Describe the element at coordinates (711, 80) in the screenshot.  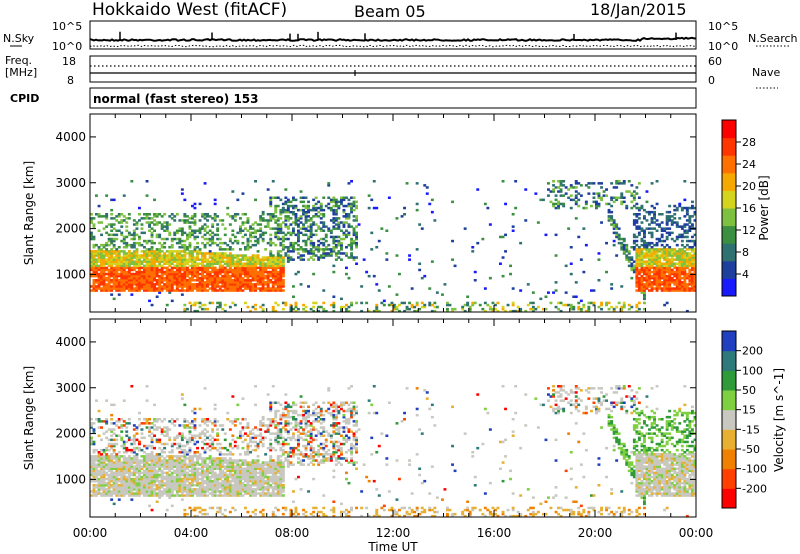
I see `nave-tick-low: 0` at that location.